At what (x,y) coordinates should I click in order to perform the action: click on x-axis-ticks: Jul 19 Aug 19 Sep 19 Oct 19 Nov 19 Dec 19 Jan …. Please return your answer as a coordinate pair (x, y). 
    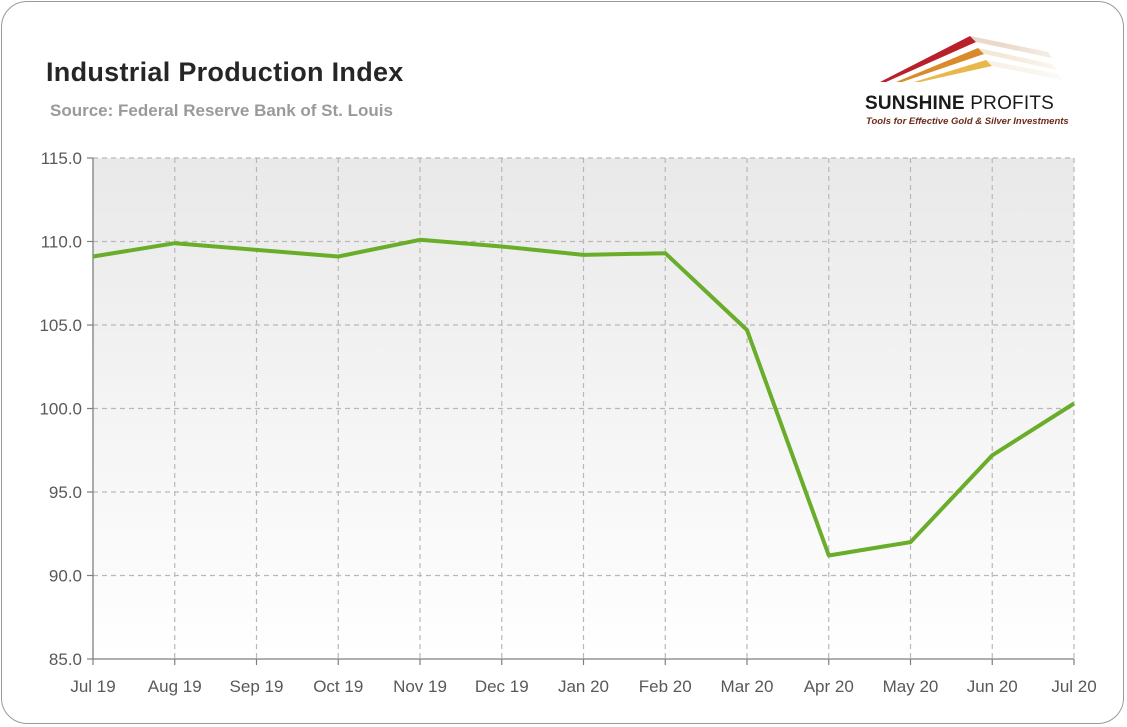
    Looking at the image, I should click on (583, 686).